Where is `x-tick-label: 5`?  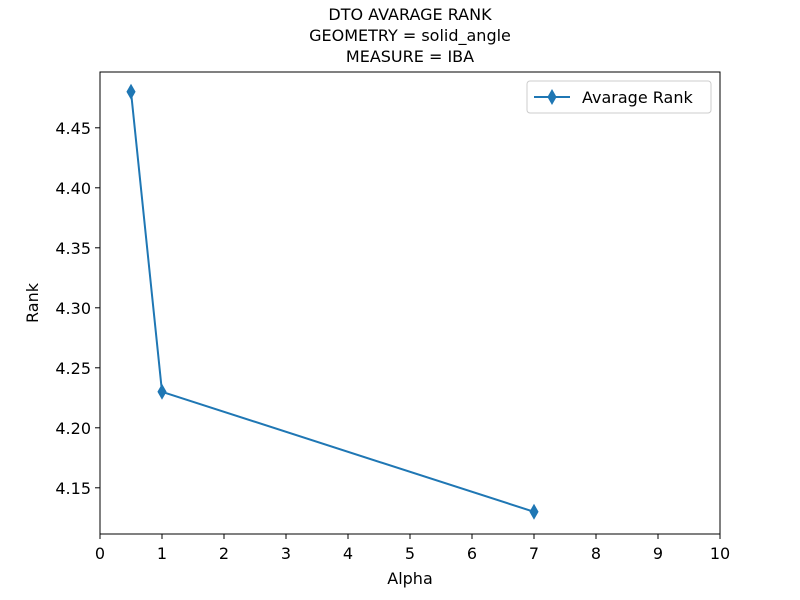
x-tick-label: 5 is located at coordinates (410, 553).